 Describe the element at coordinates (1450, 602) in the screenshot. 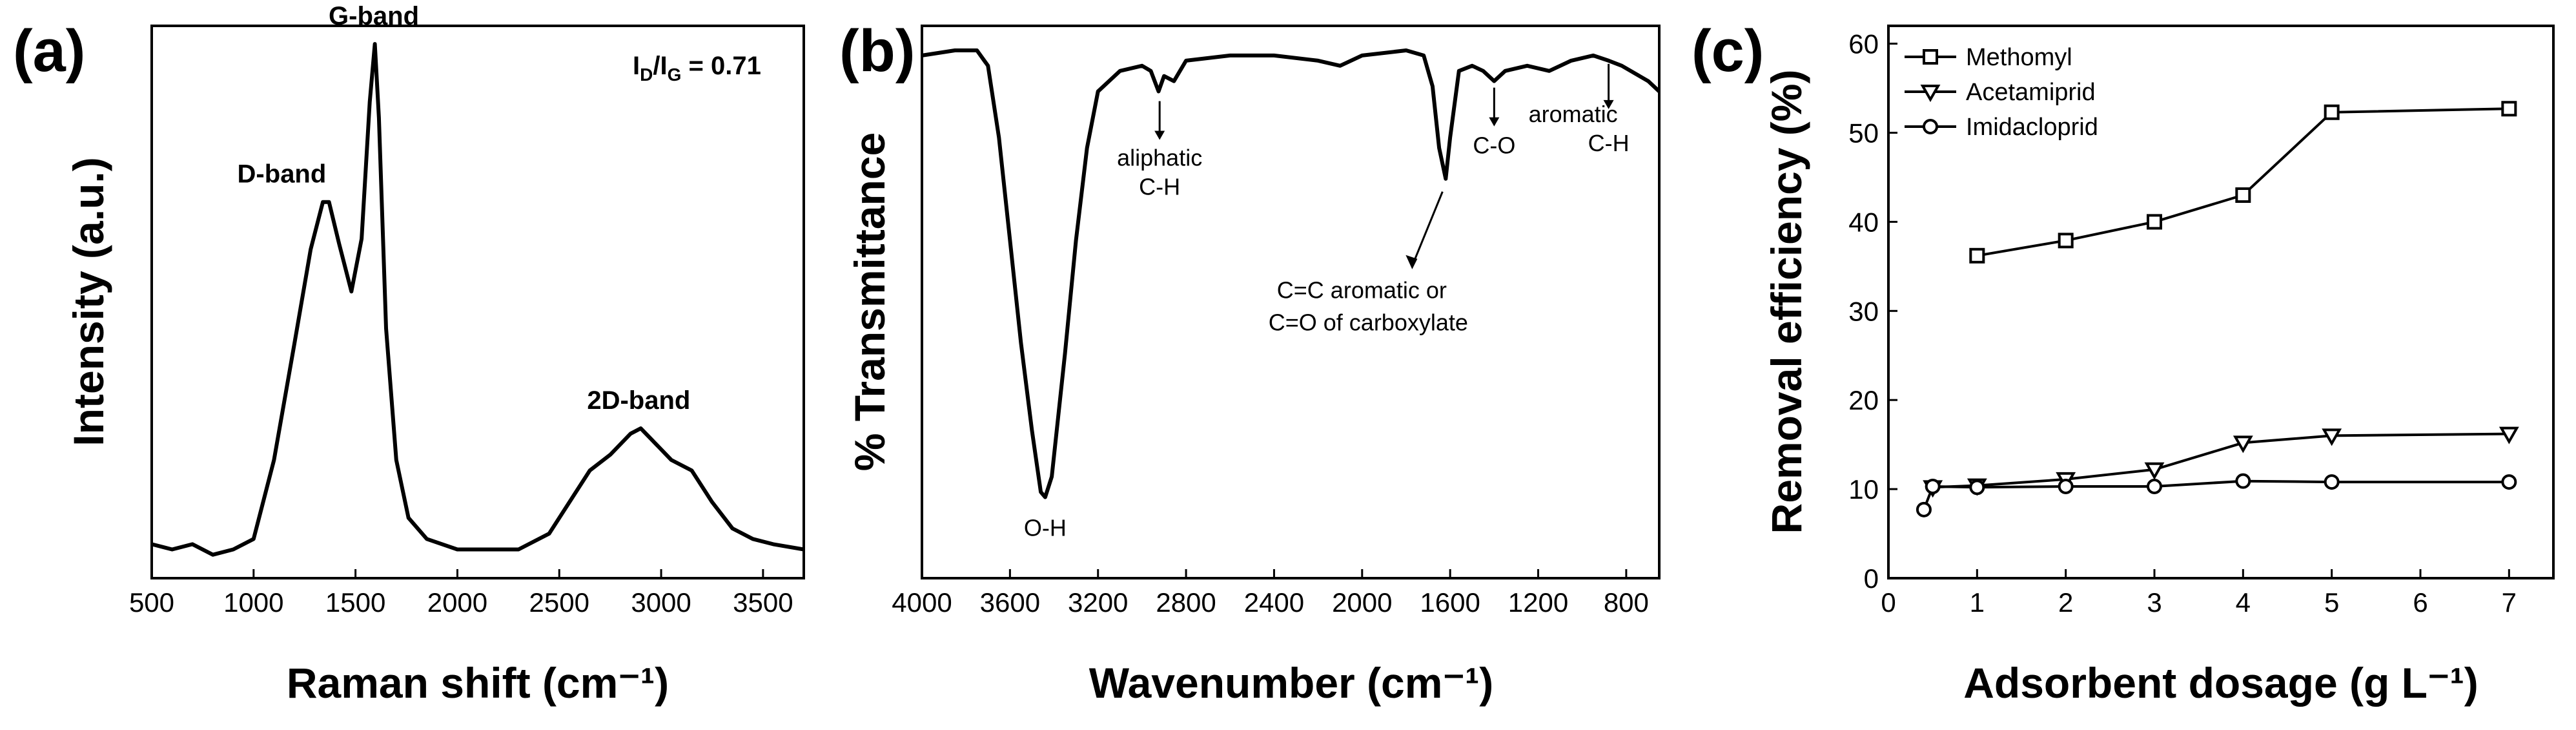

I see `panel-b-x-tick-label: 1600` at that location.